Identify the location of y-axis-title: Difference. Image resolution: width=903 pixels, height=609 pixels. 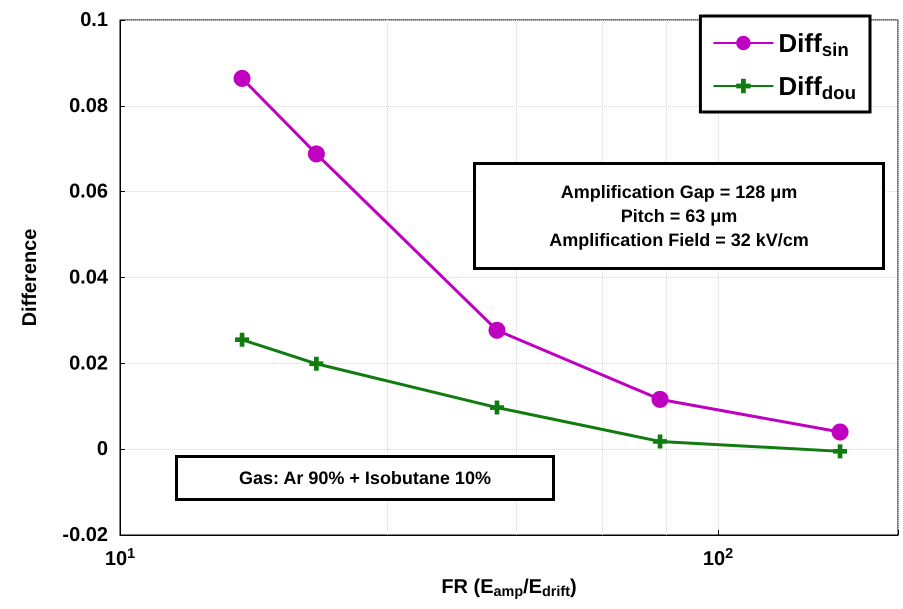
(30, 277).